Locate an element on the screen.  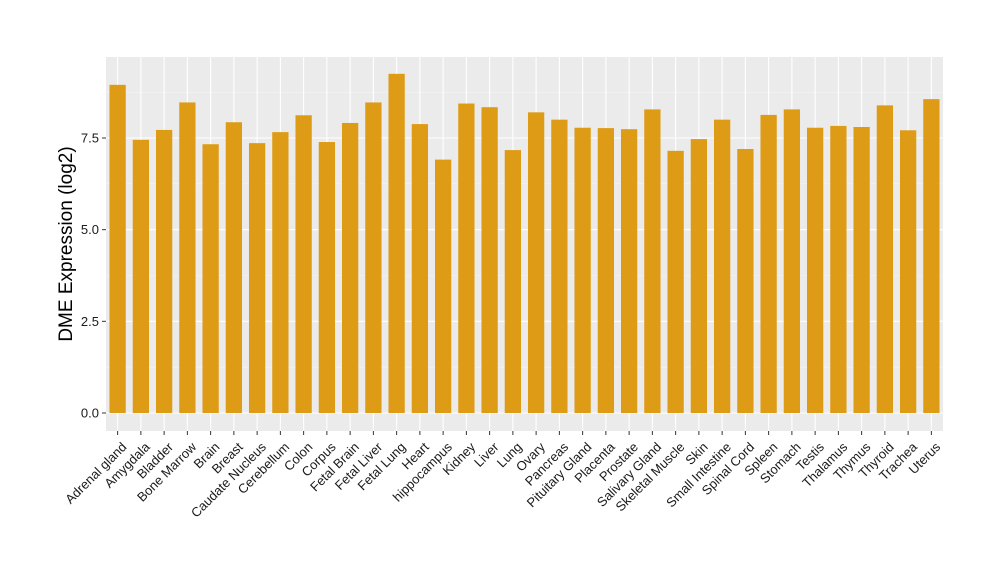
y-axis-title: DME Expression (log2) is located at coordinates (66, 243).